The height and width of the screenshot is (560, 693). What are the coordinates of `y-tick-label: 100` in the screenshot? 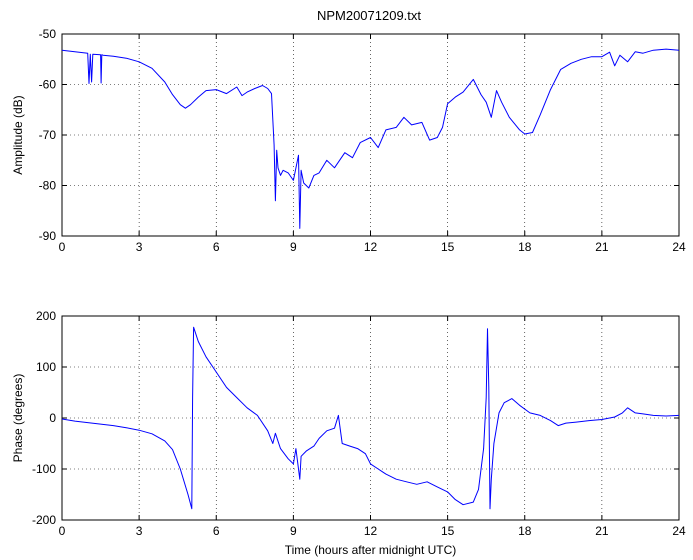 It's located at (46, 367).